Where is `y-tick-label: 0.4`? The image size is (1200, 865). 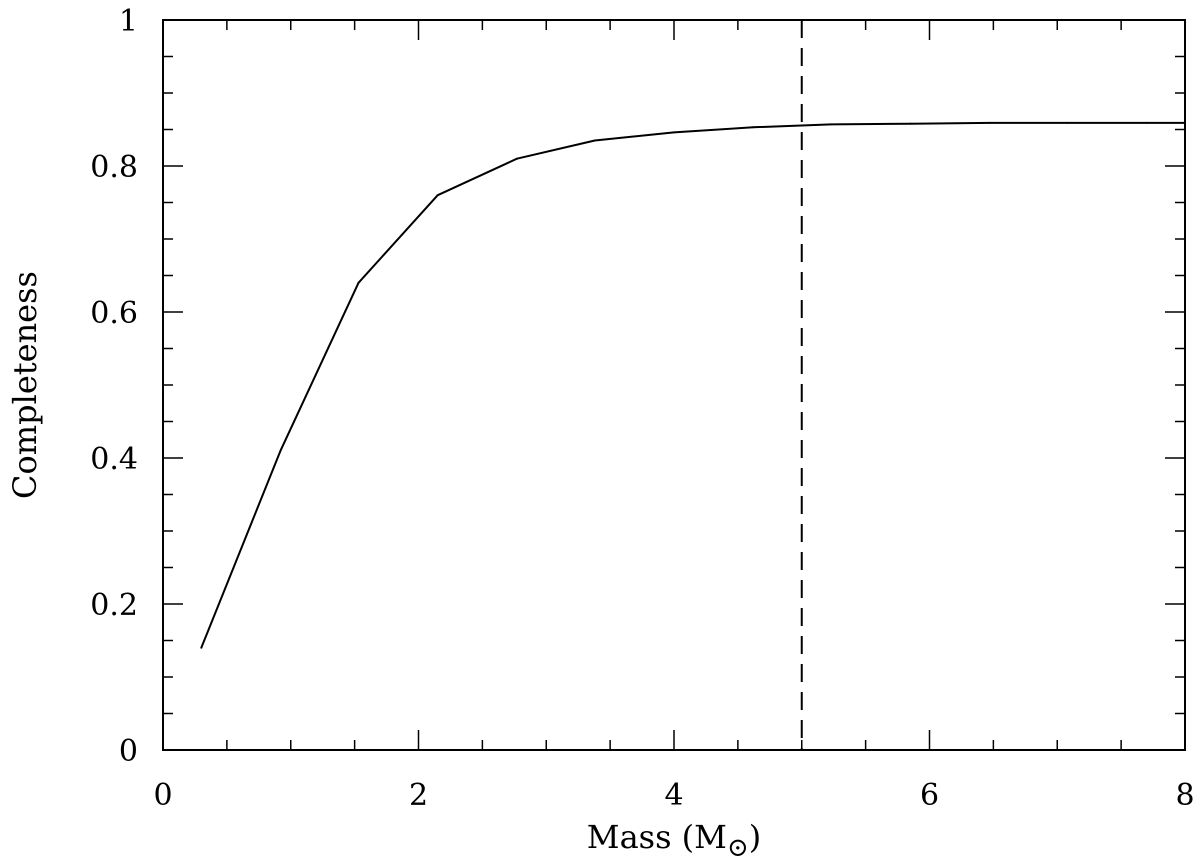 y-tick-label: 0.4 is located at coordinates (114, 459).